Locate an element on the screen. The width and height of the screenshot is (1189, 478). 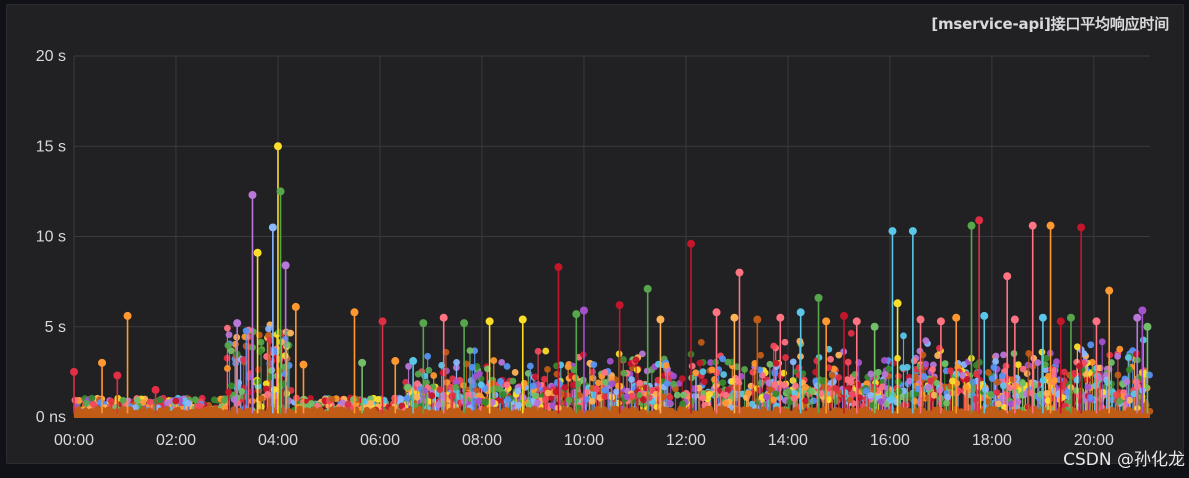
x-tick-label: 20:00 is located at coordinates (1094, 440).